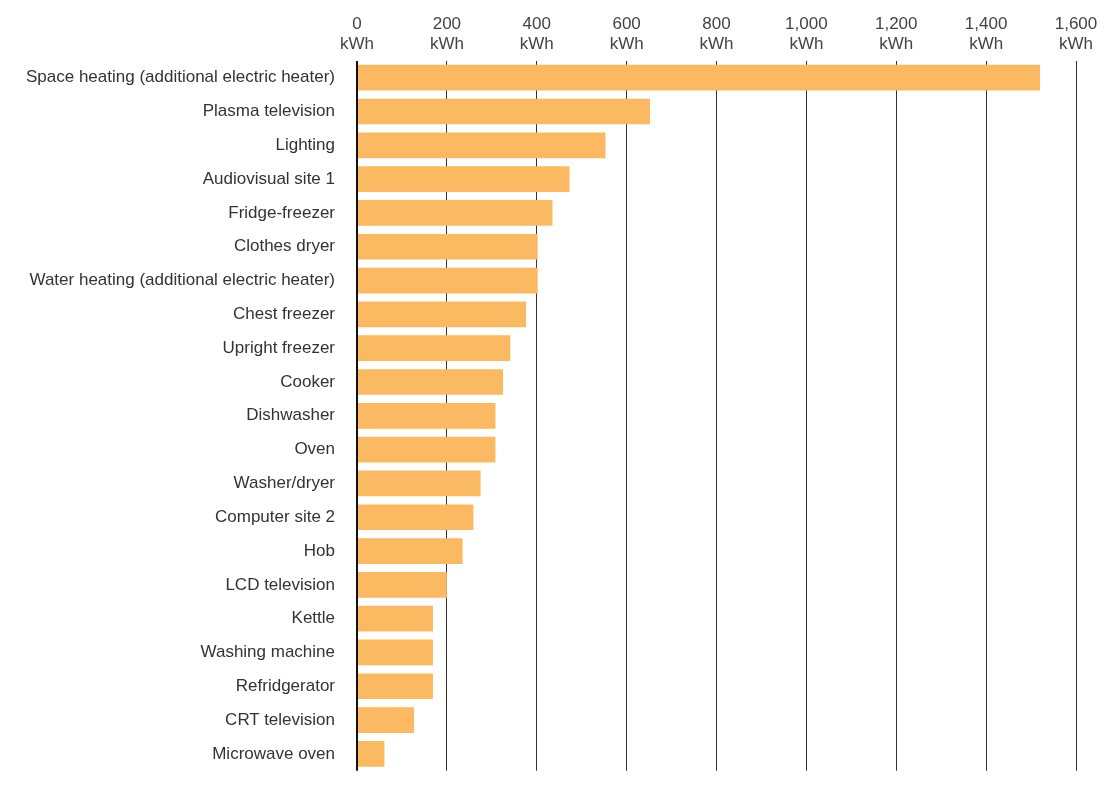 The width and height of the screenshot is (1116, 803). Describe the element at coordinates (269, 178) in the screenshot. I see `y-tick-label: Audiovisual site 1` at that location.